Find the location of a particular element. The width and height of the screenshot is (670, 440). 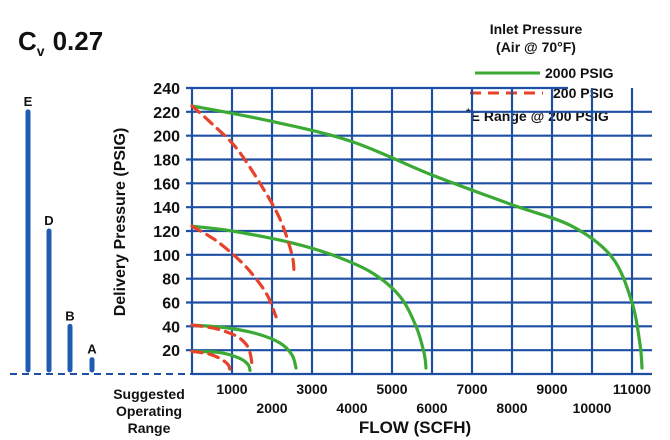

range-caption-line2: Operating is located at coordinates (149, 411).